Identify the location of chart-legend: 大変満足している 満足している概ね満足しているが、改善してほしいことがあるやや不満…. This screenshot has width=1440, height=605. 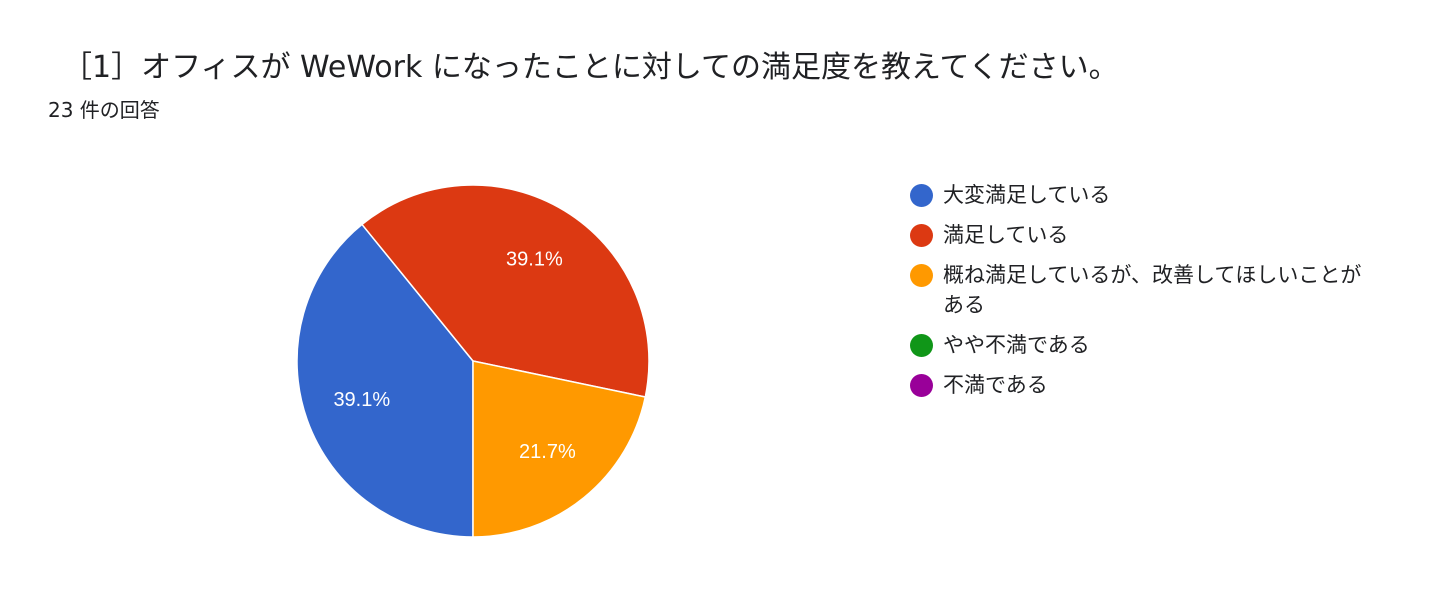
(1150, 295).